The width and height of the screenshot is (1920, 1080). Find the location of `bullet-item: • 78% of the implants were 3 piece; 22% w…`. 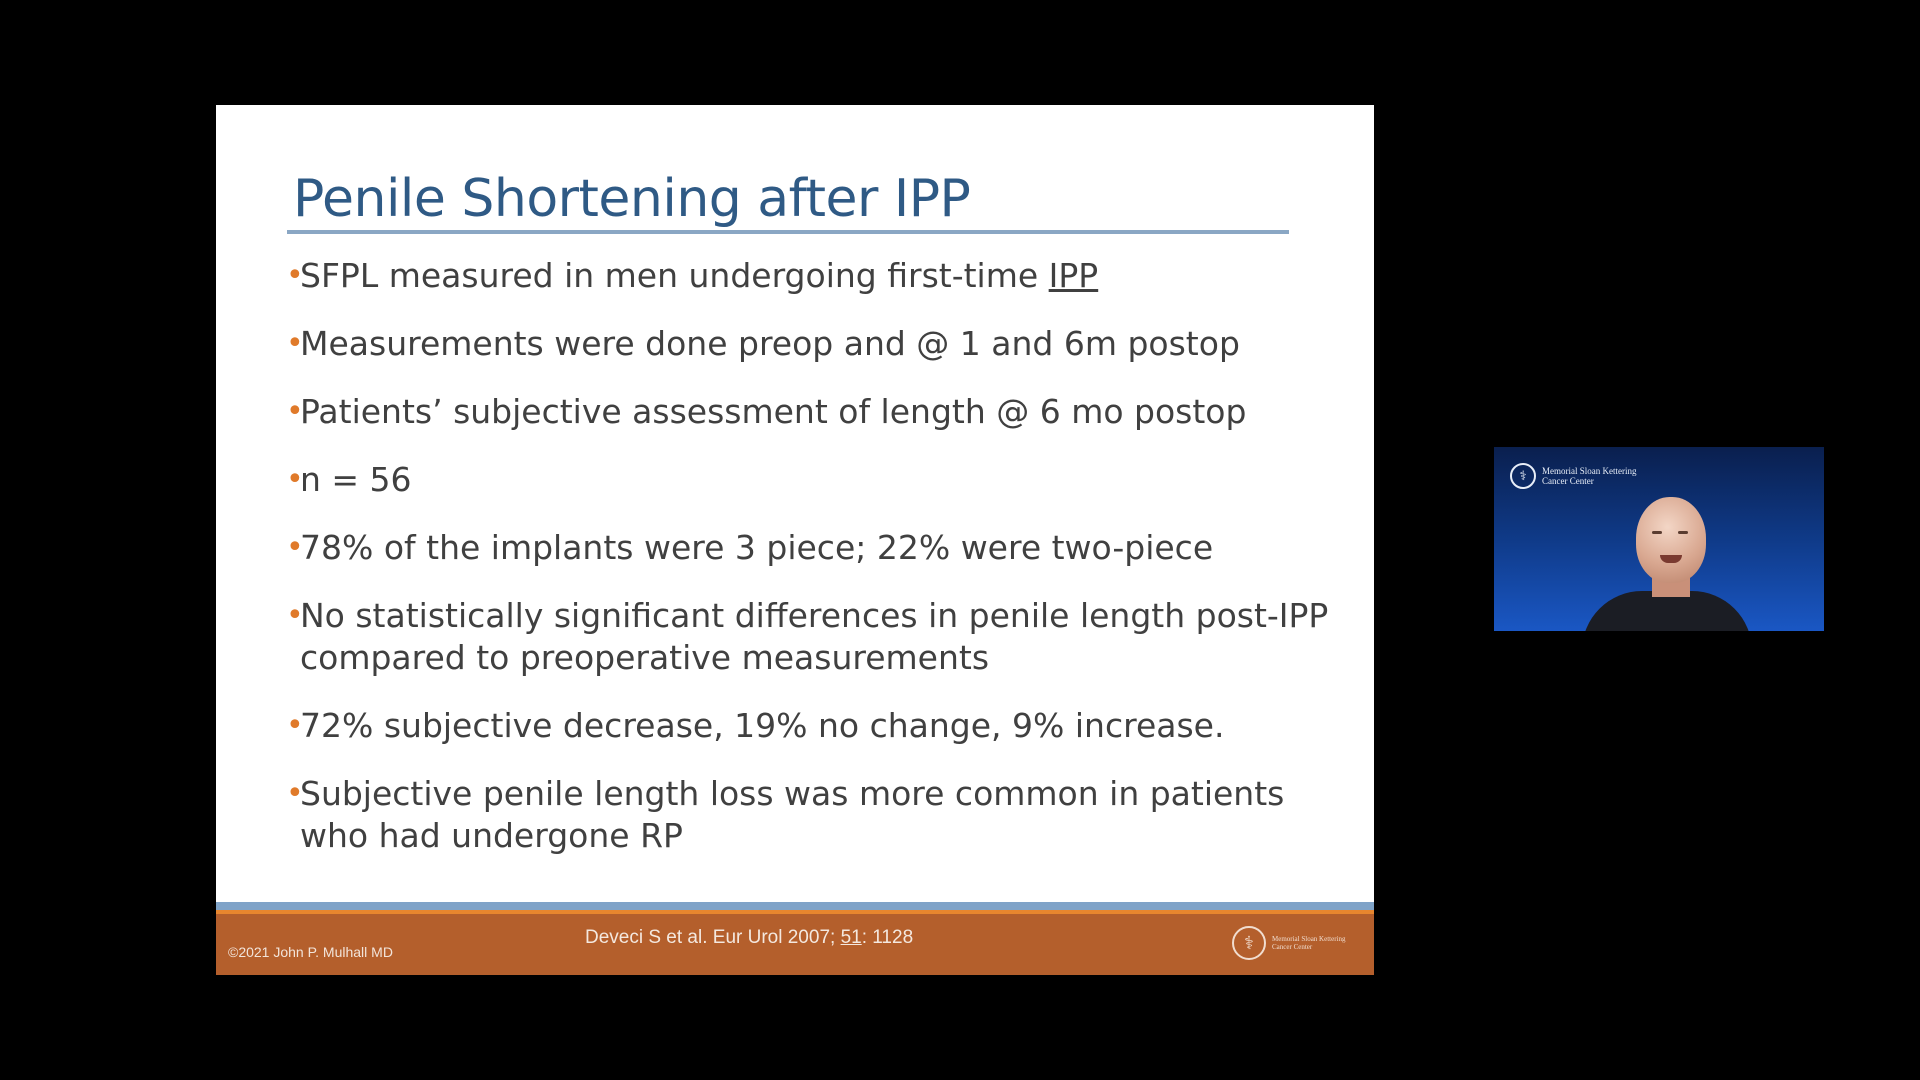

bullet-item: • 78% of the implants were 3 piece; 22% w… is located at coordinates (806, 548).